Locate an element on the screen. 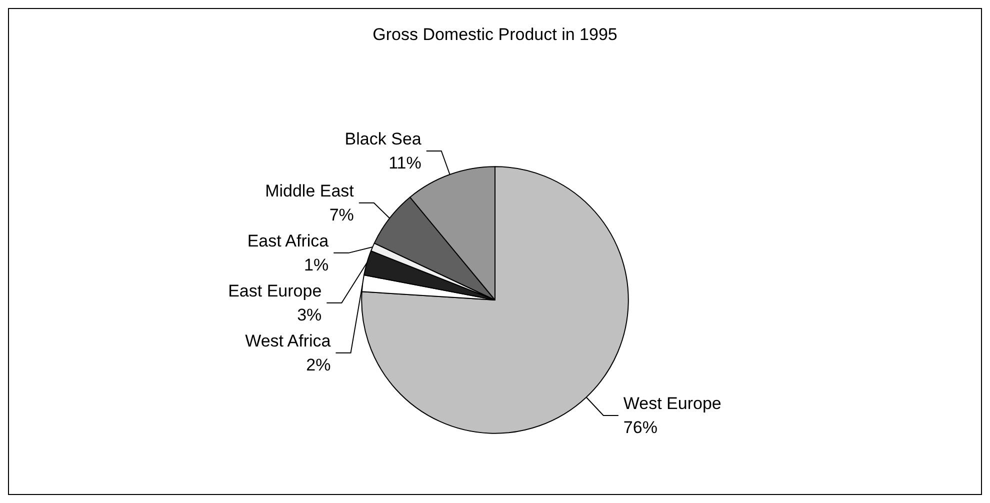 This screenshot has width=990, height=503. slice-label: West Africa is located at coordinates (288, 340).